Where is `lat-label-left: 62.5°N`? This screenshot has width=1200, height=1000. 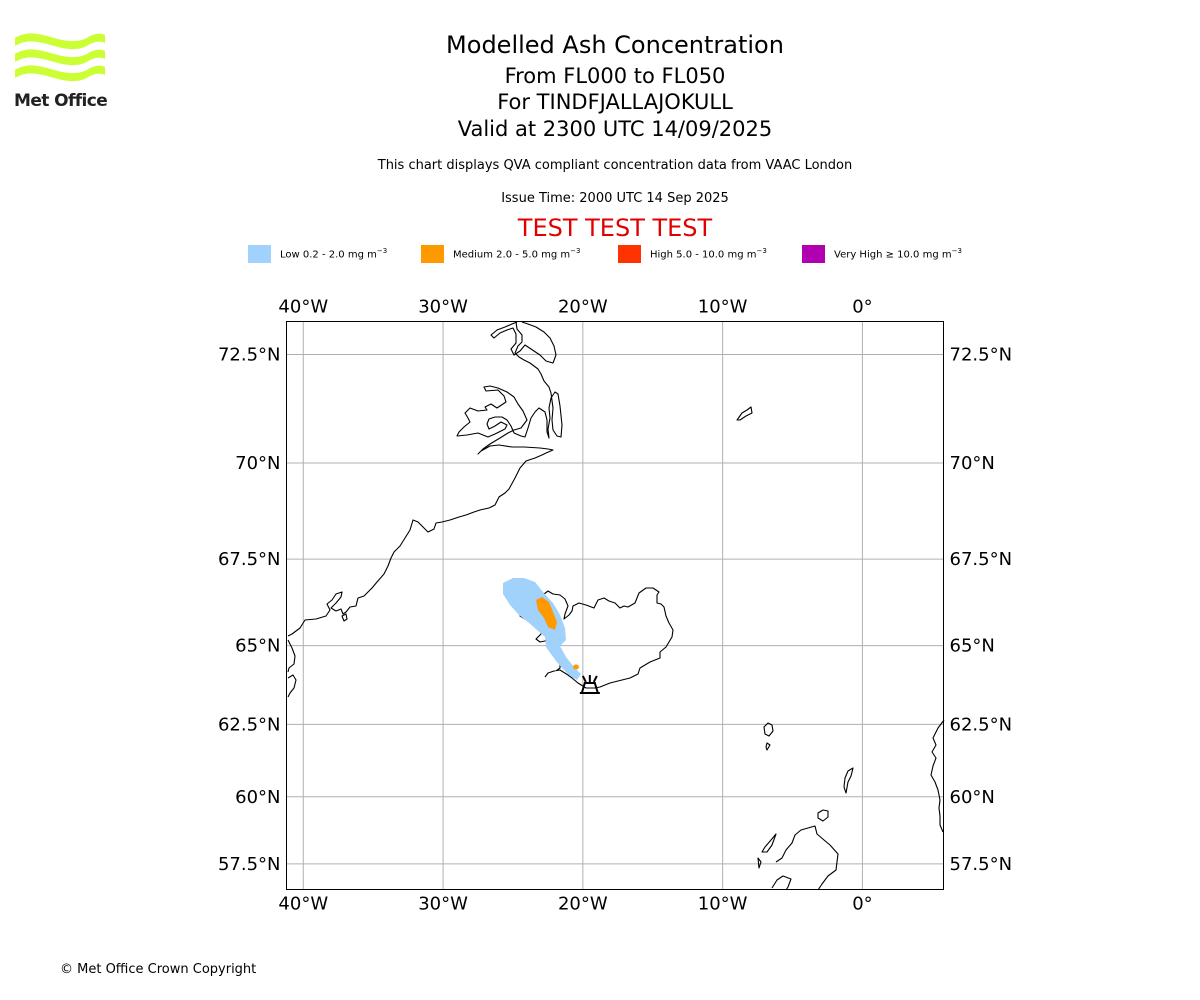 lat-label-left: 62.5°N is located at coordinates (249, 724).